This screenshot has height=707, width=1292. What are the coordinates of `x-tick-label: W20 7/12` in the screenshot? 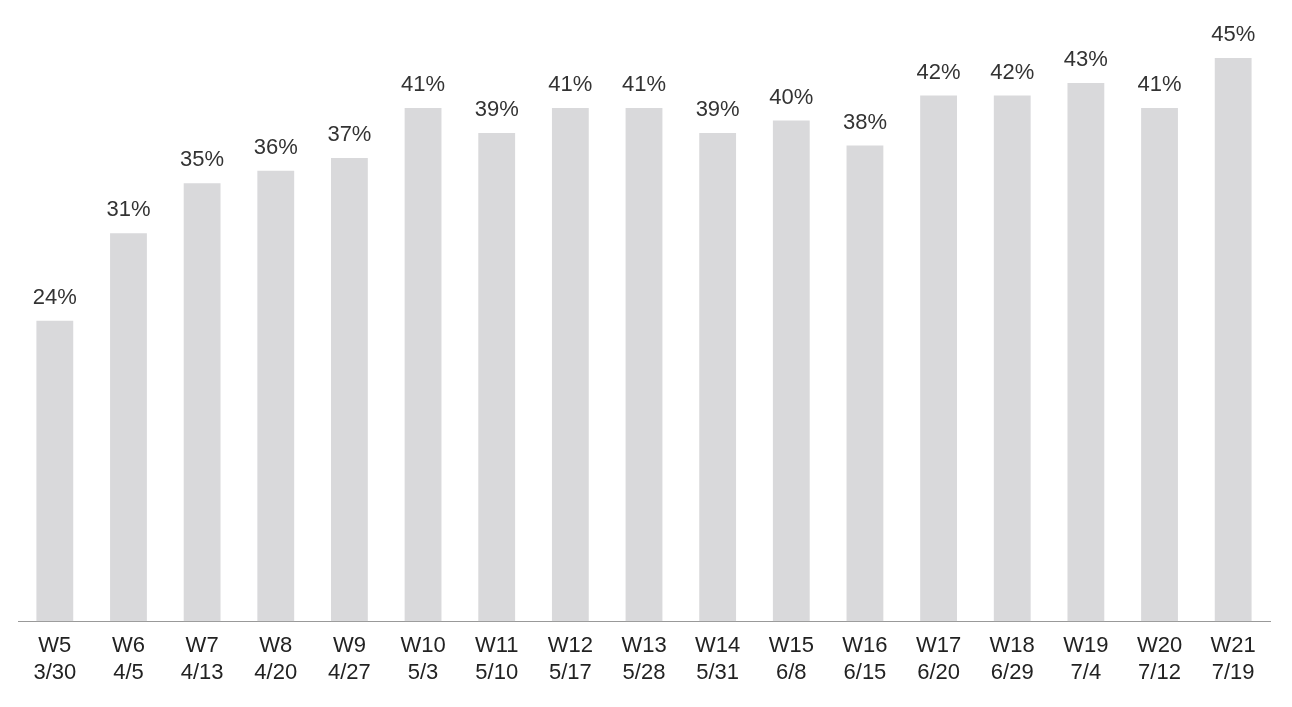 It's located at (1159, 658).